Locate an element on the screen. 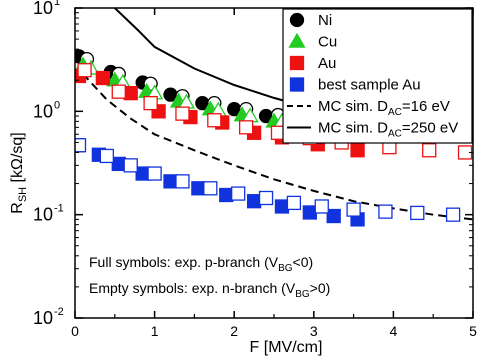 The width and height of the screenshot is (495, 358). x-tick-label: 0 is located at coordinates (75, 331).